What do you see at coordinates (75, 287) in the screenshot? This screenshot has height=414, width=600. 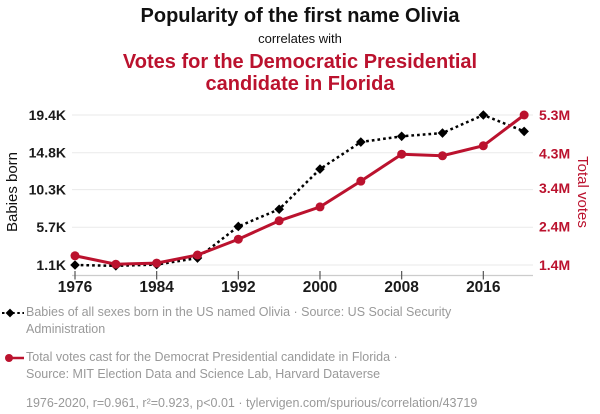 I see `x-tick-label: 1976` at bounding box center [75, 287].